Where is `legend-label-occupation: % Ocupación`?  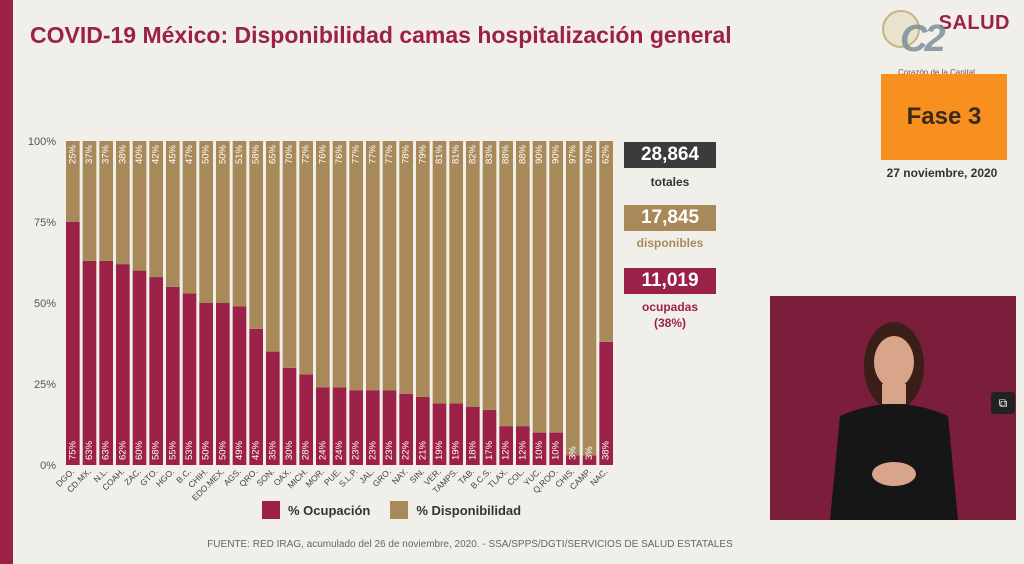
legend-label-occupation: % Ocupación is located at coordinates (329, 510).